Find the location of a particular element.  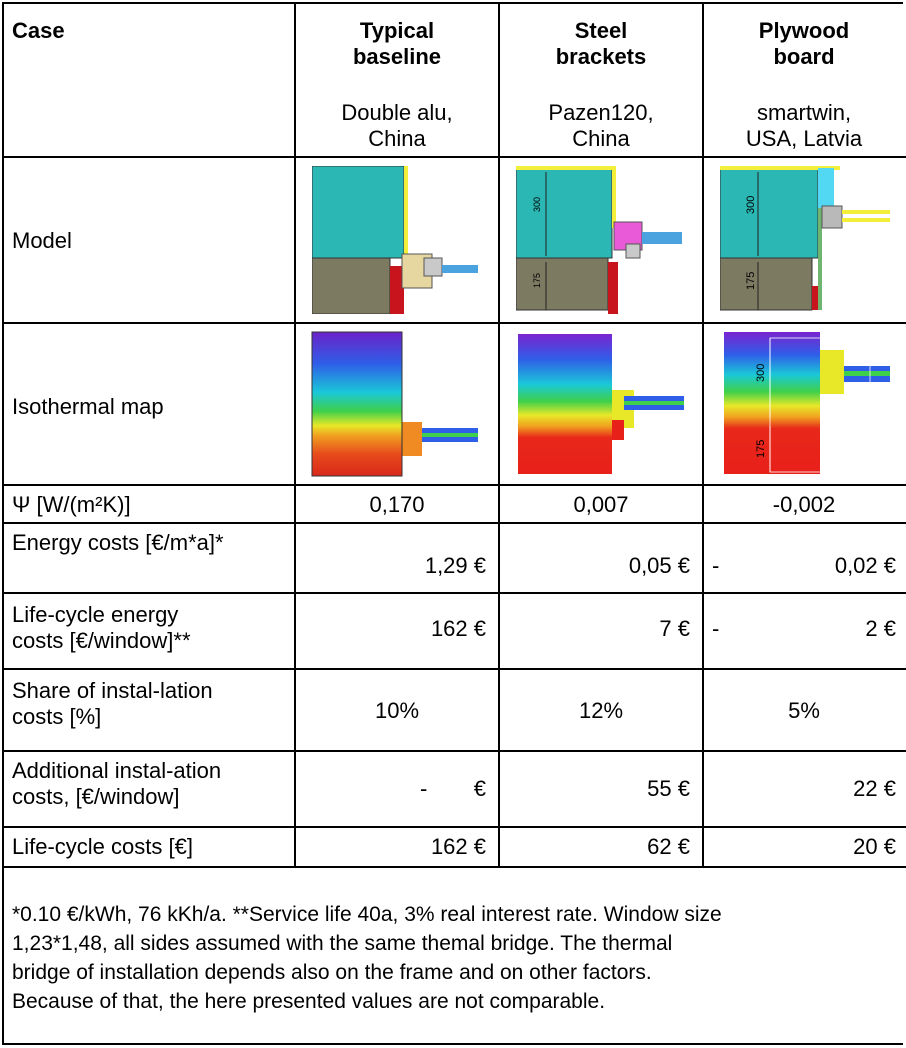

col-title-line: baseline is located at coordinates (397, 56).